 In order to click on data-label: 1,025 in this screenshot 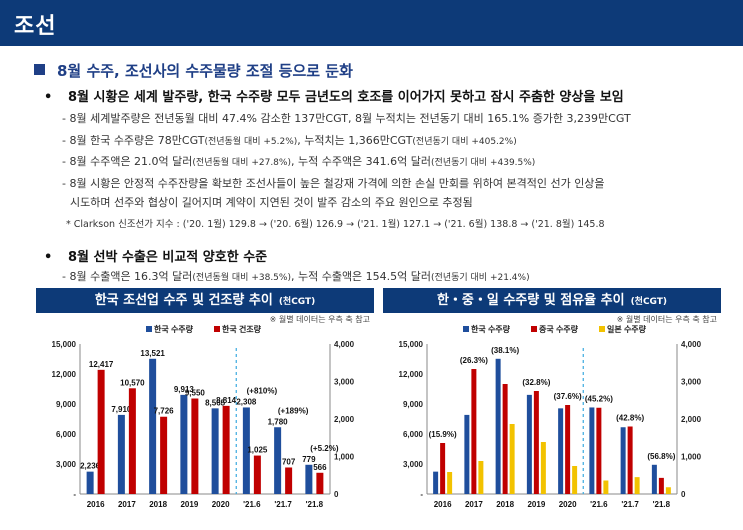, I will do `click(257, 450)`.